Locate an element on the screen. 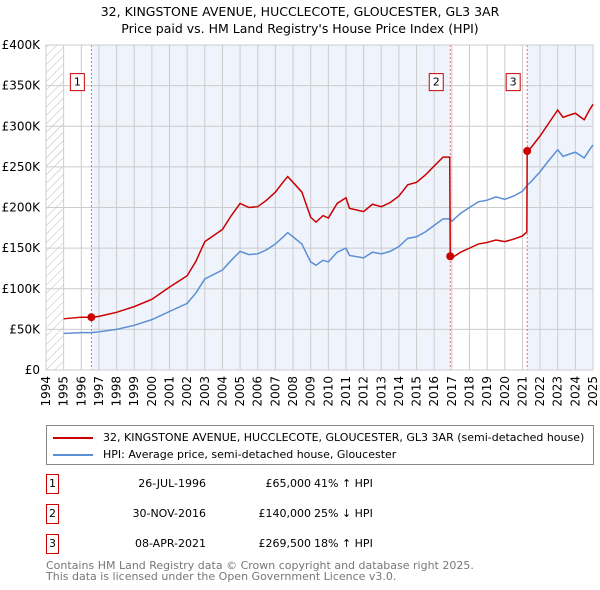  x-tick-label: 2018 is located at coordinates (469, 391).